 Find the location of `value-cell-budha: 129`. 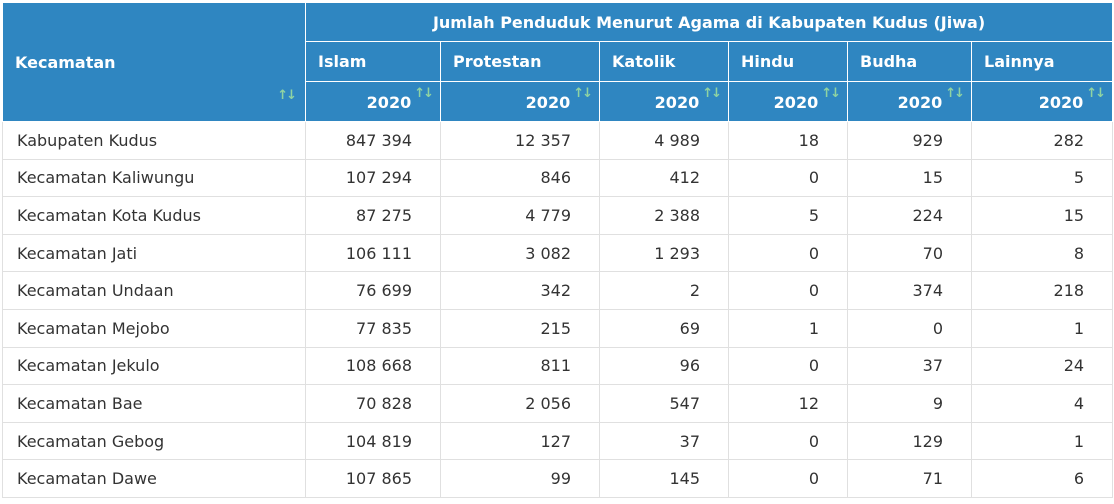

value-cell-budha: 129 is located at coordinates (909, 441).